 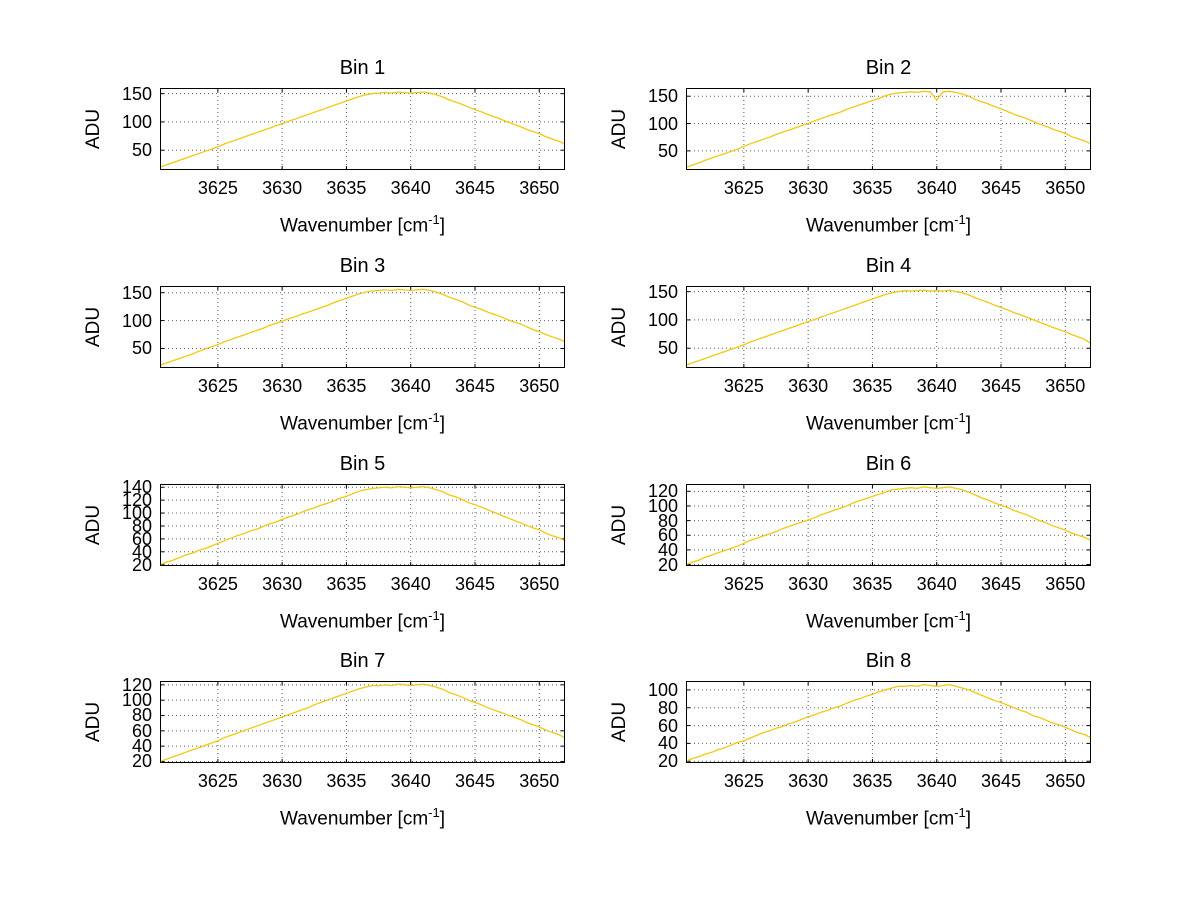 I want to click on y-tick-label: 120, so click(x=136, y=500).